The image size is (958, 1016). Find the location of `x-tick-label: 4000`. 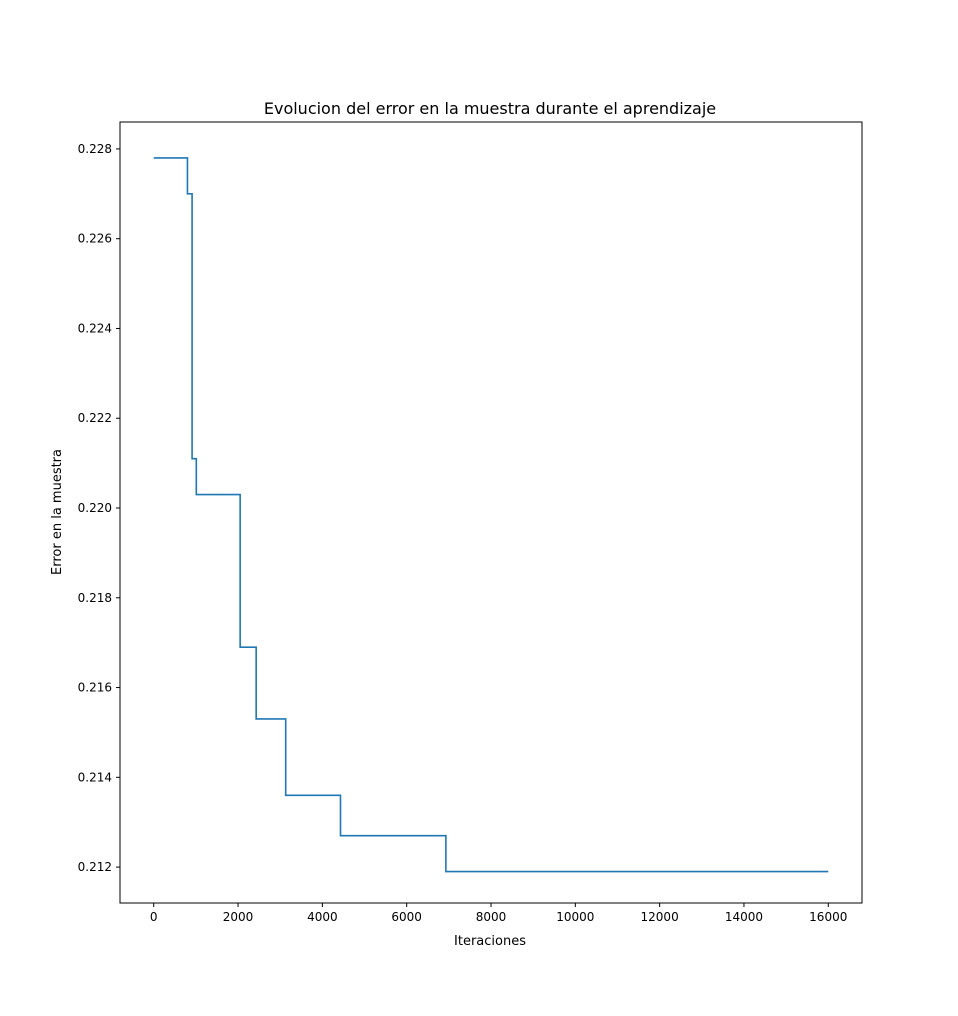

x-tick-label: 4000 is located at coordinates (322, 917).